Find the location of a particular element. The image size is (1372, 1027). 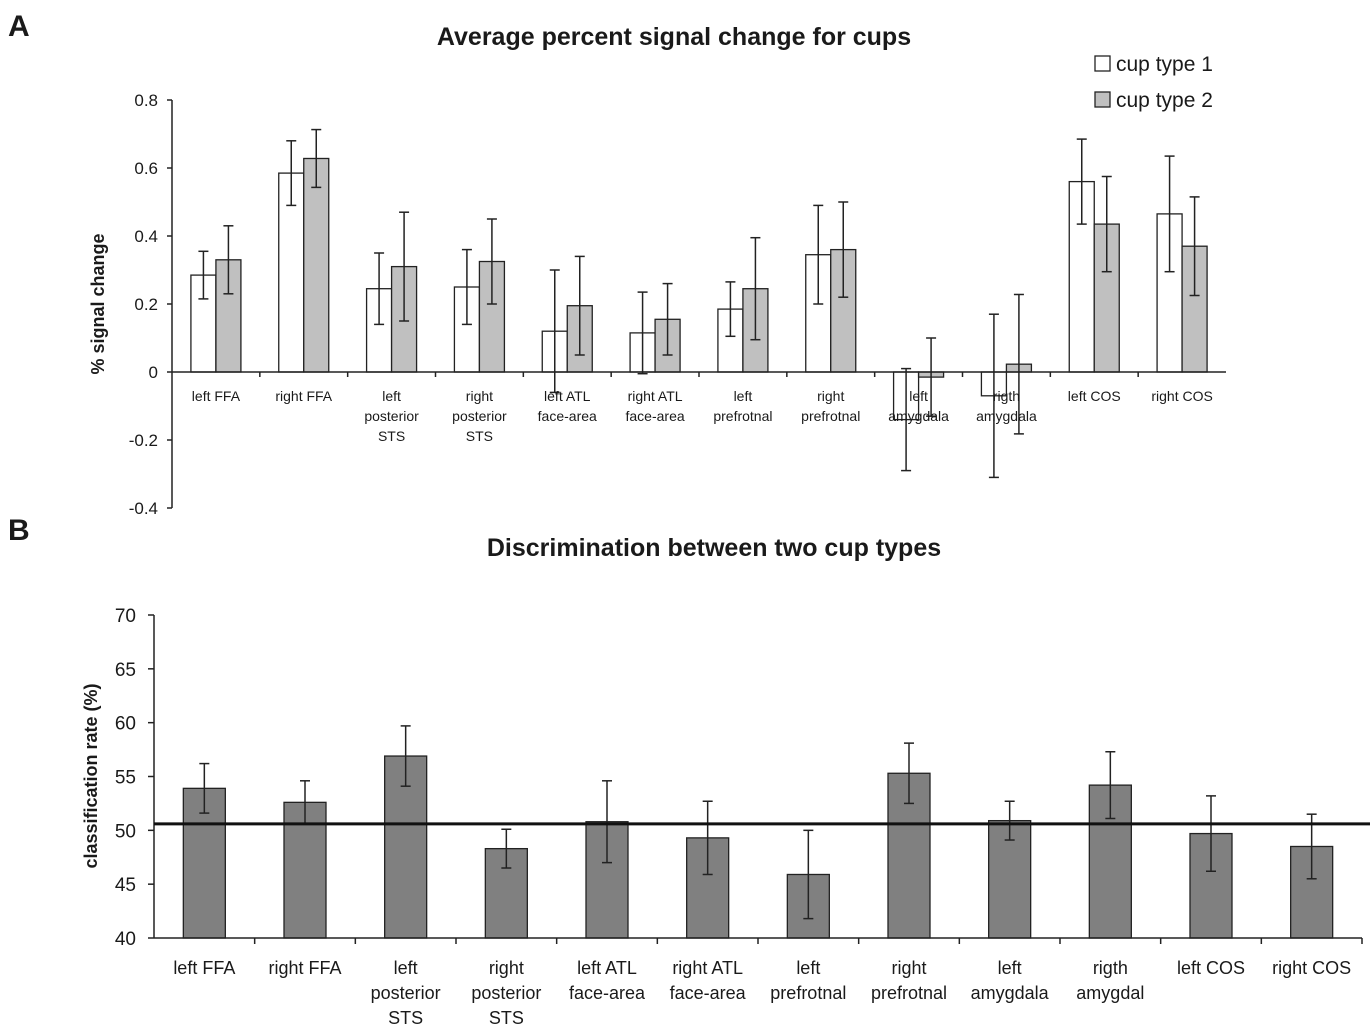

panel-b-letter: B is located at coordinates (19, 530).